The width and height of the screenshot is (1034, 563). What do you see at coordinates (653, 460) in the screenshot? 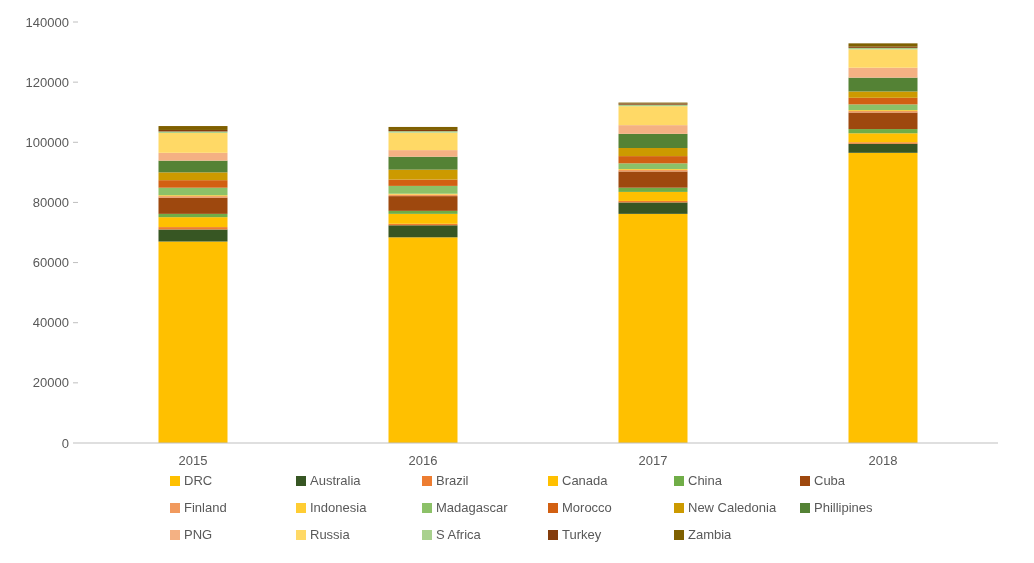
I see `x-tick-label: 2017` at bounding box center [653, 460].